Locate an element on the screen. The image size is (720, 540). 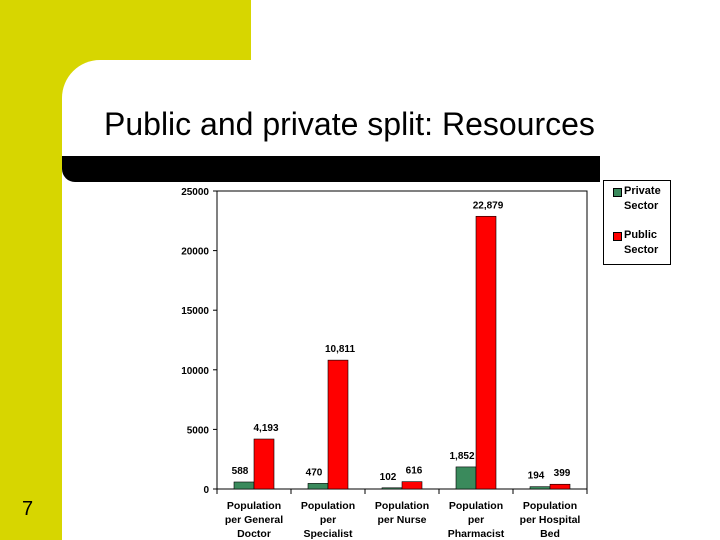
data-label-private: 470 is located at coordinates (314, 472).